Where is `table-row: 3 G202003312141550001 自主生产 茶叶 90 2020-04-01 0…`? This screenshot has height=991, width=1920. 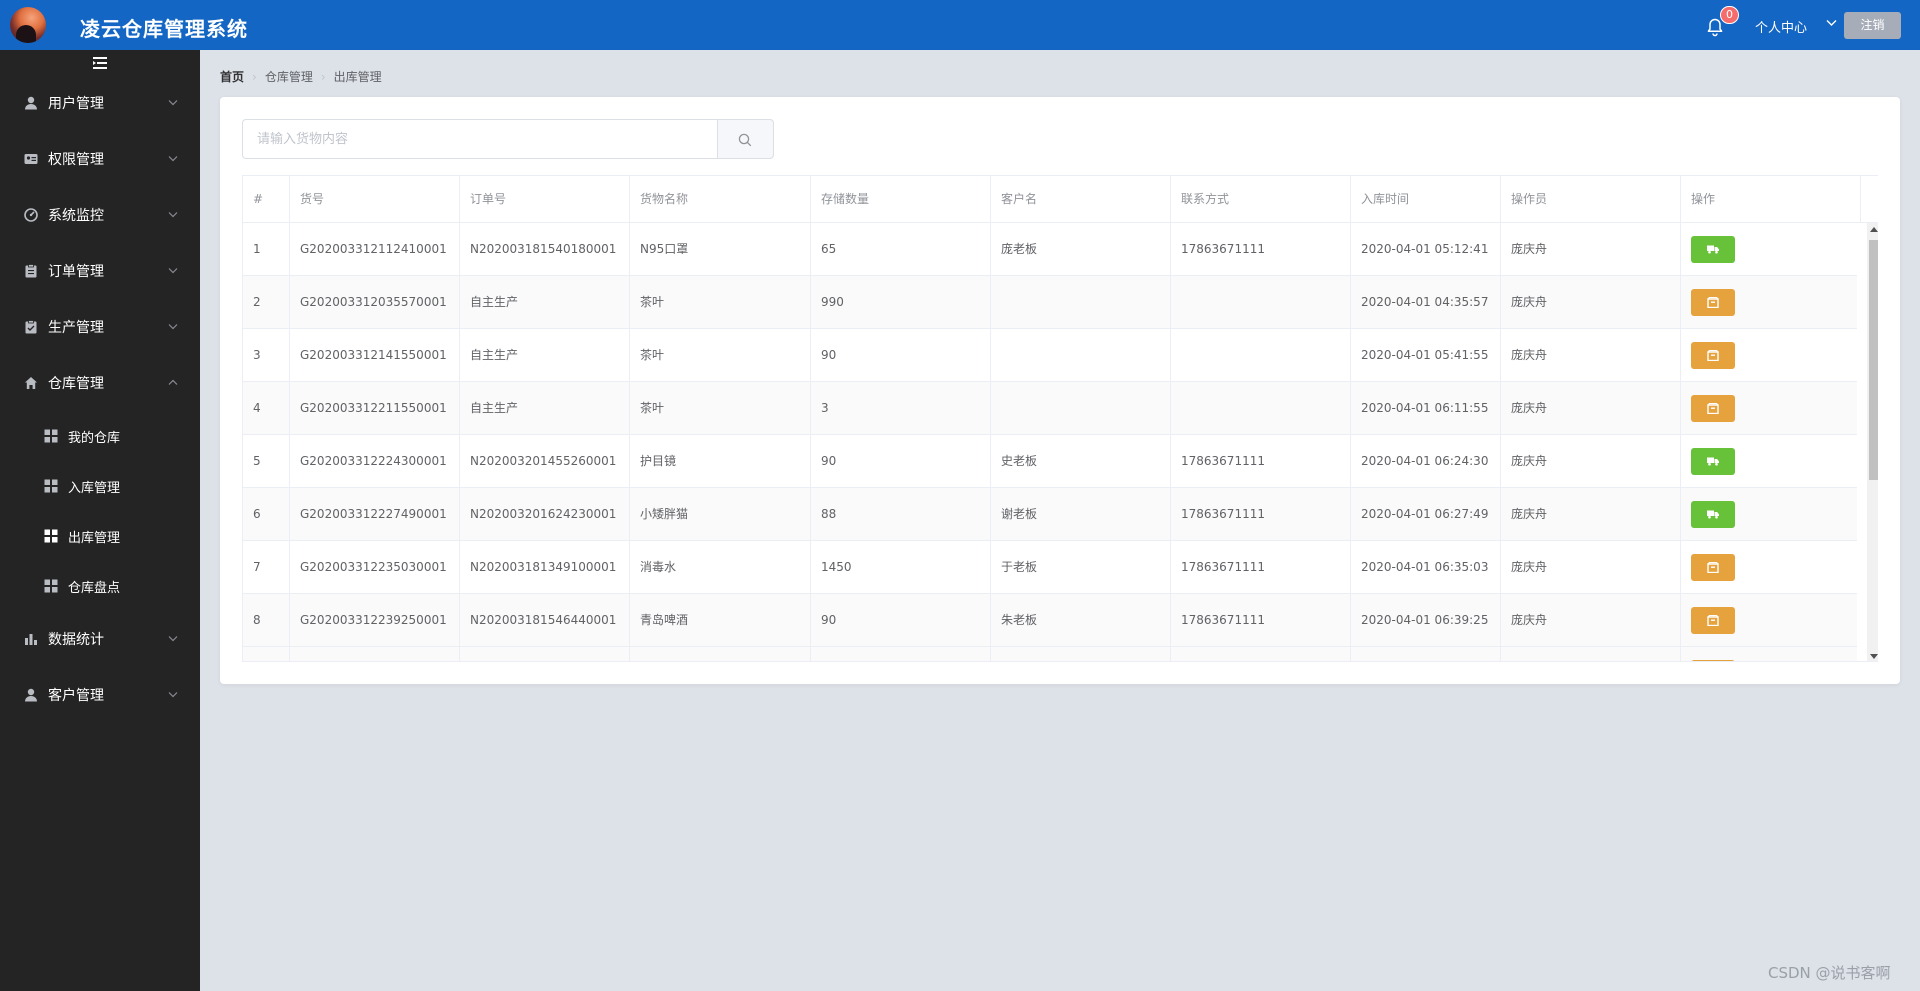 table-row: 3 G202003312141550001 自主生产 茶叶 90 2020-04-01 0… is located at coordinates (1050, 355).